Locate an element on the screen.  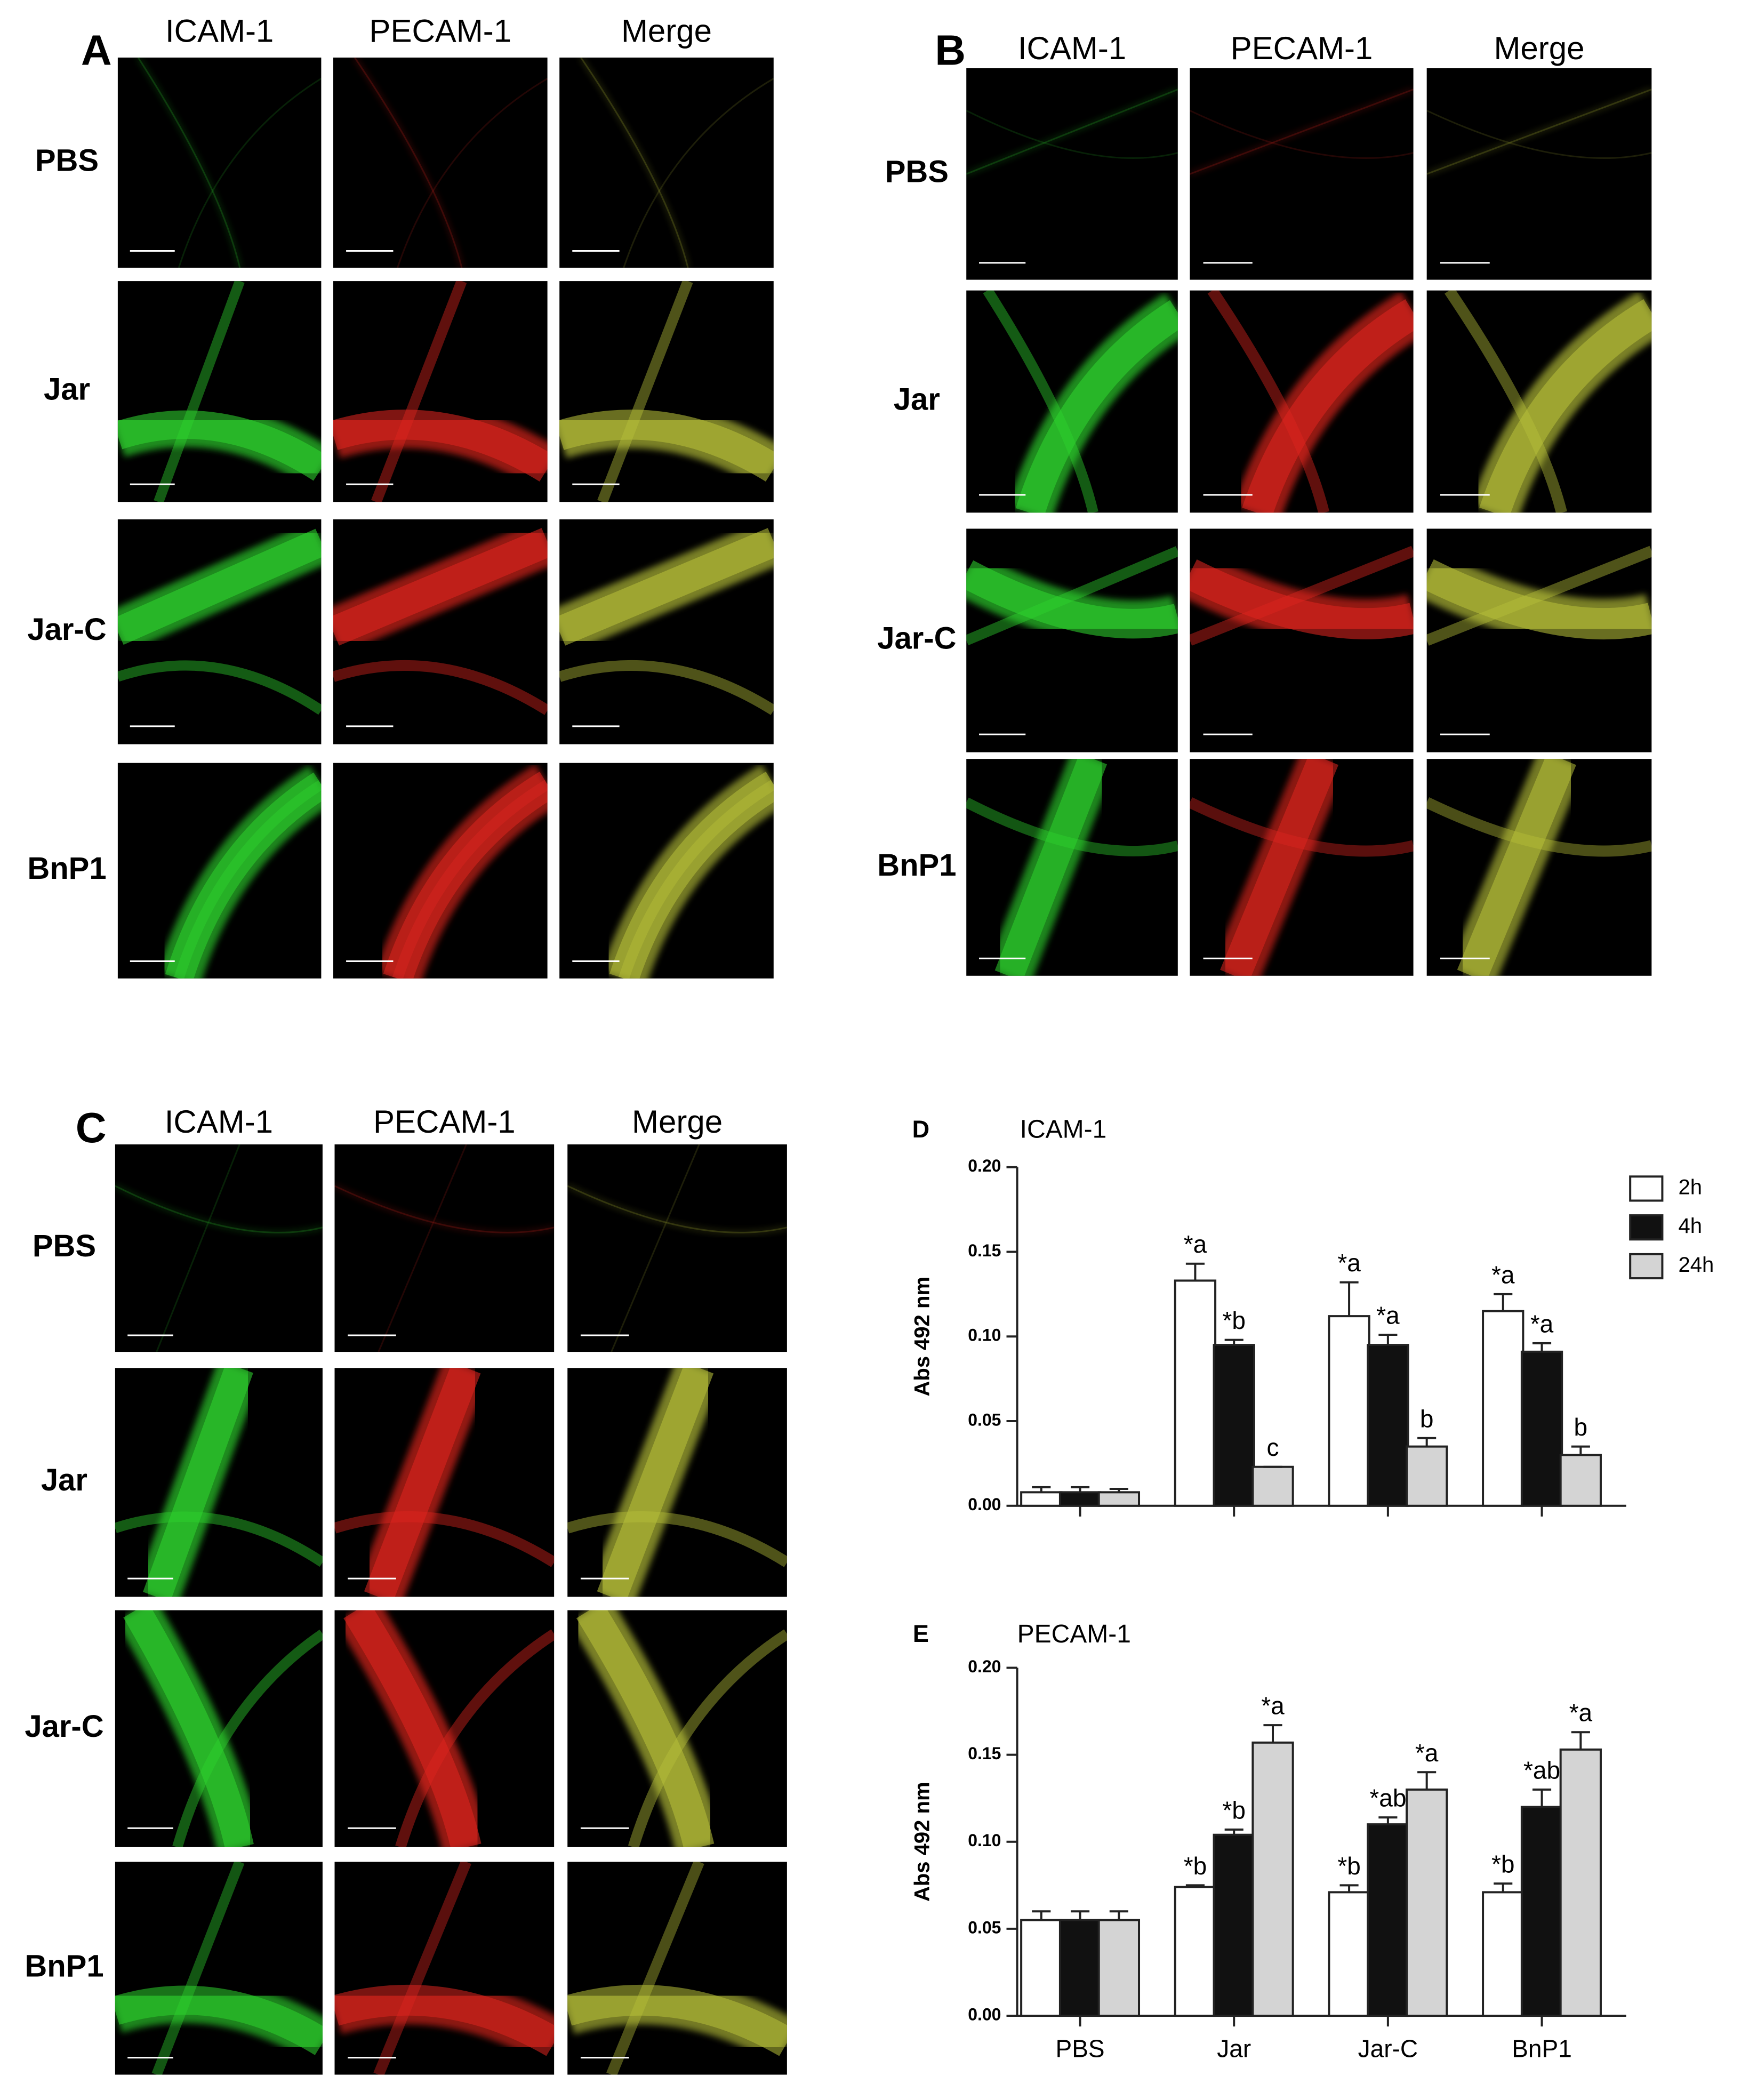
y-tick-label: 0.20 is located at coordinates (984, 1165).